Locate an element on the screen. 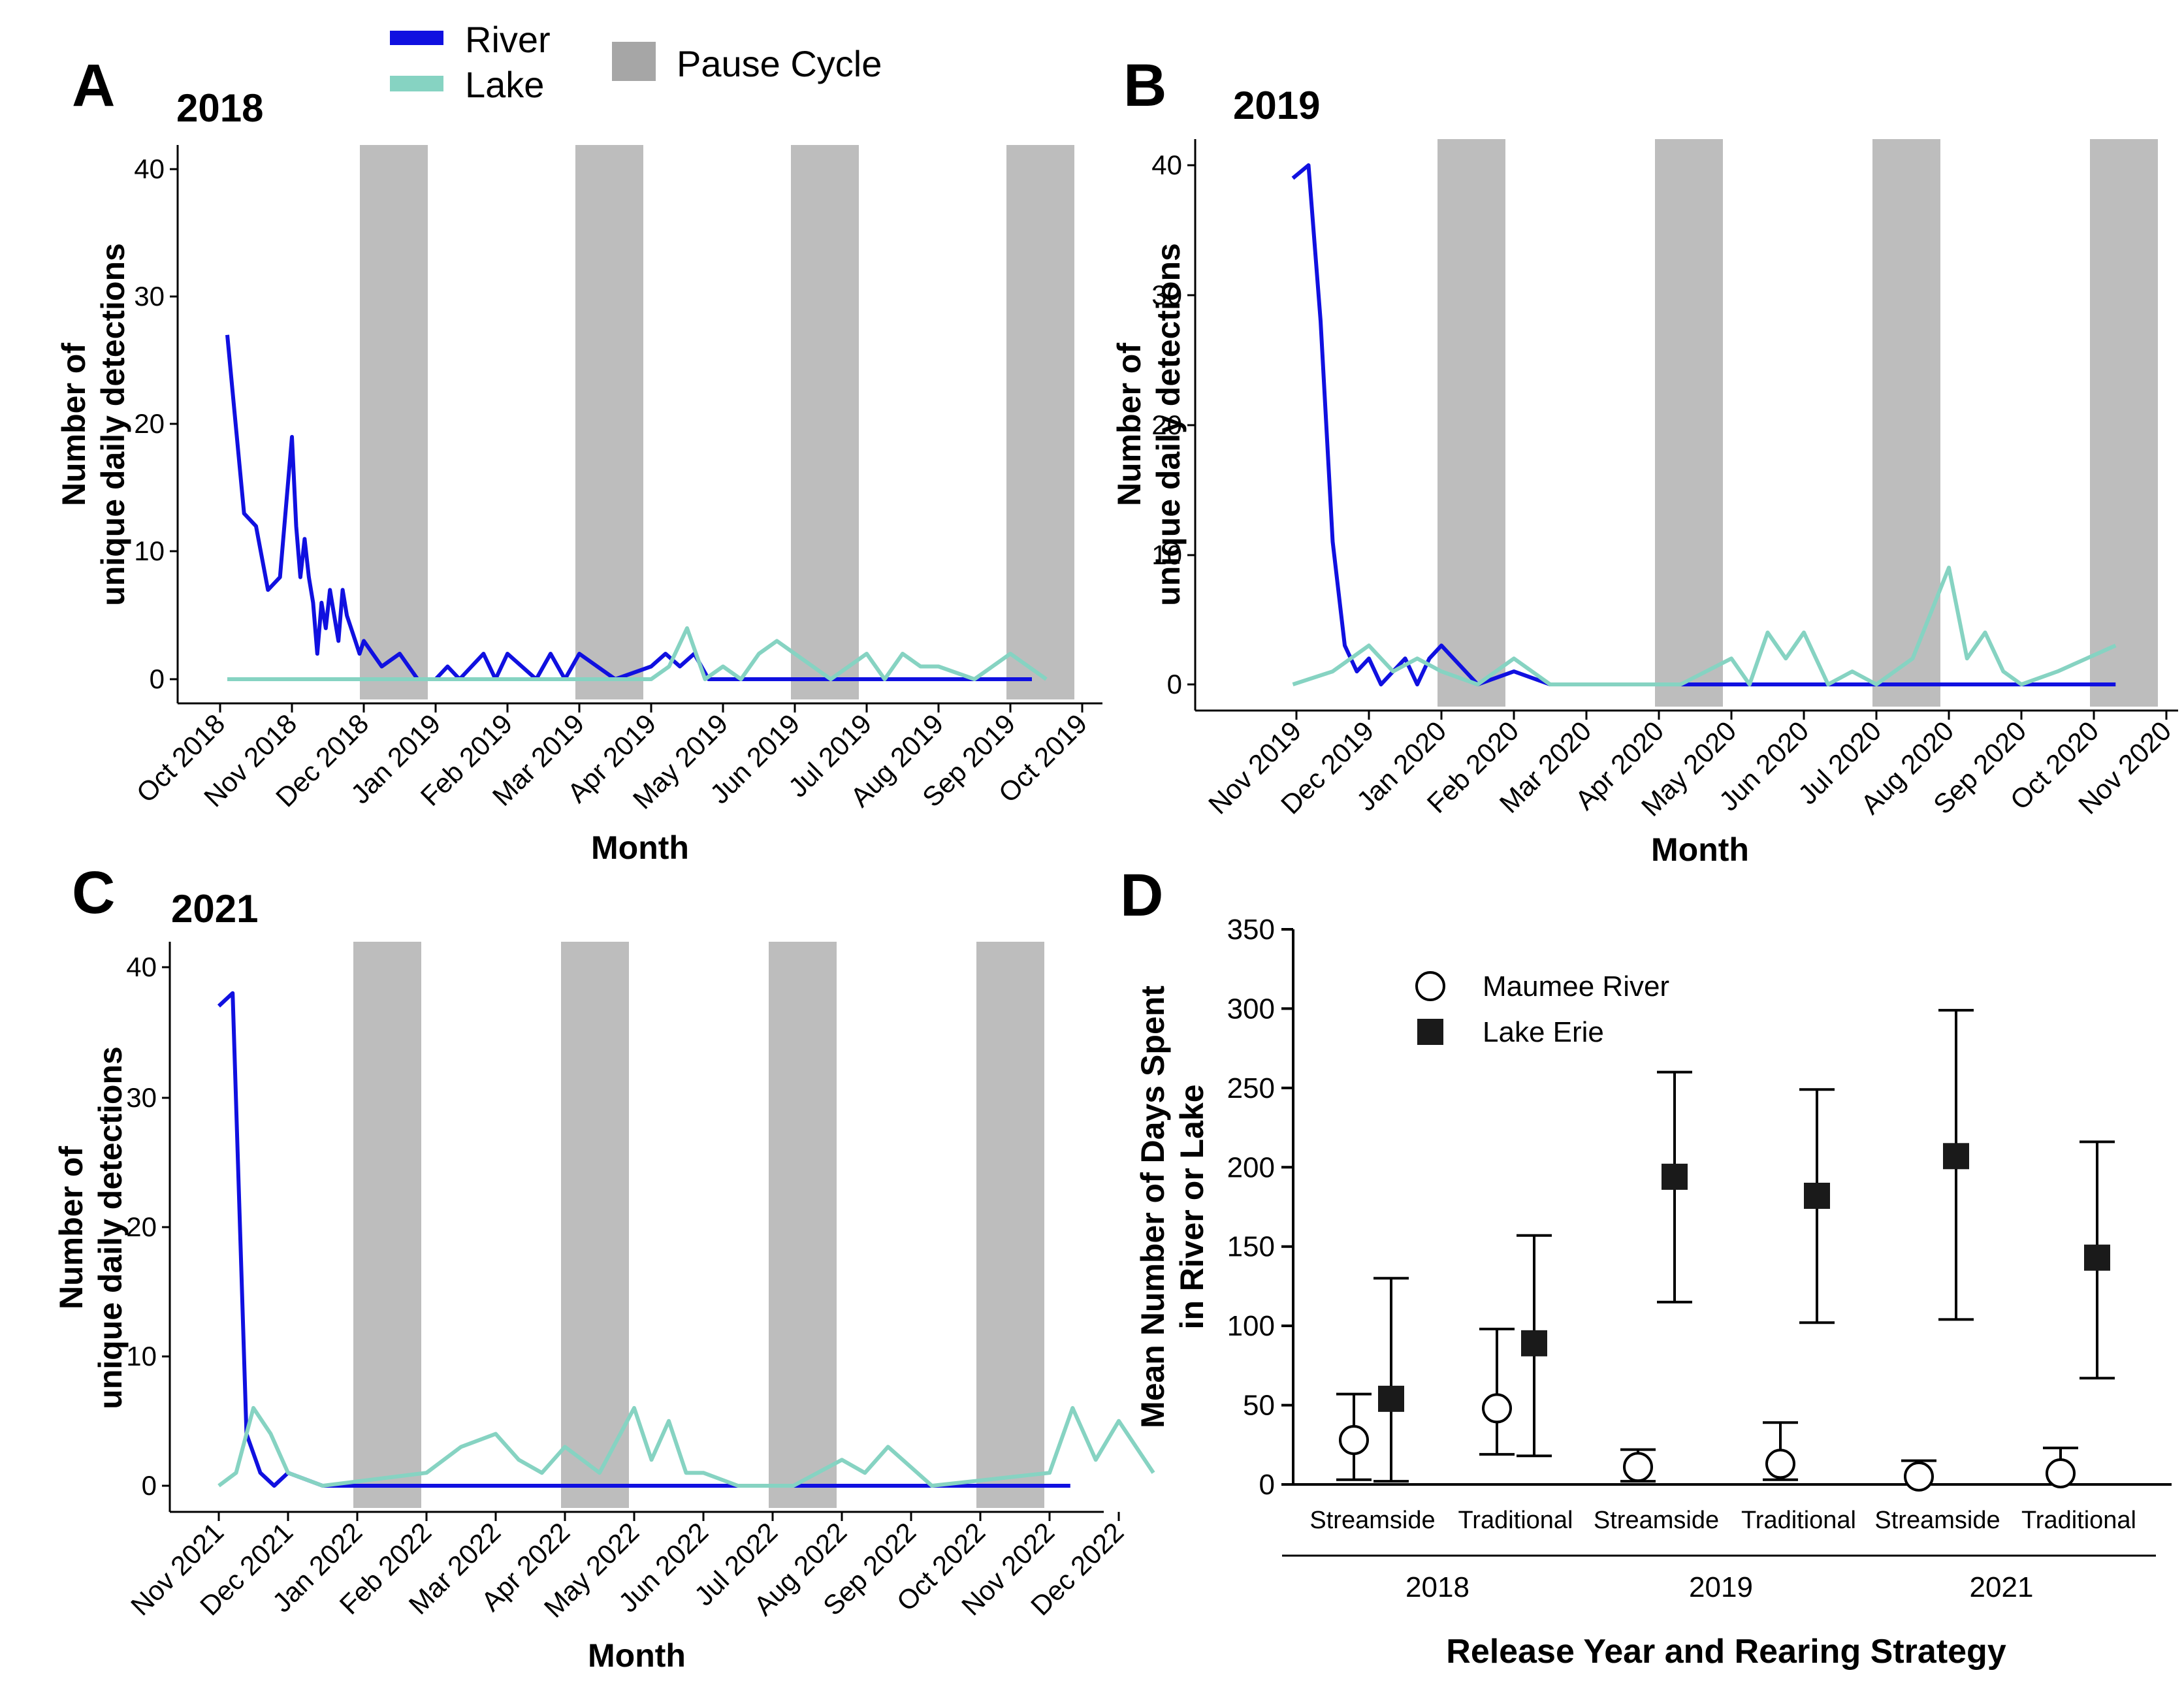 The height and width of the screenshot is (1698, 2184). panel-title: 2019 is located at coordinates (1276, 105).